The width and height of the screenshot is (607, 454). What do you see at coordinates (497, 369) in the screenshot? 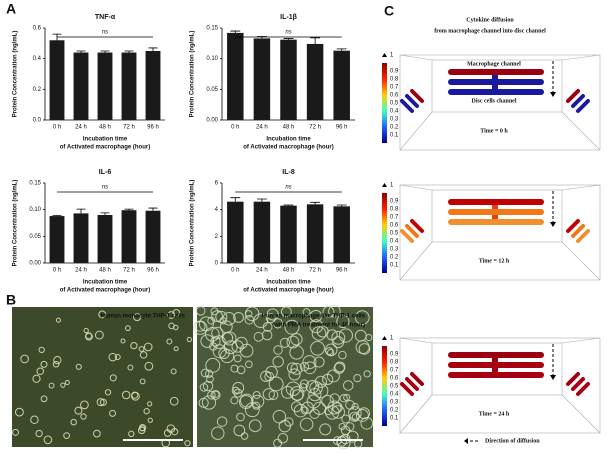
I see `device-inner` at bounding box center [497, 369].